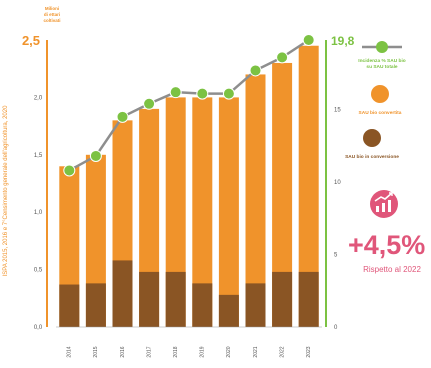 The width and height of the screenshot is (431, 368). What do you see at coordinates (337, 183) in the screenshot?
I see `y-tick-label-right: 10` at bounding box center [337, 183].